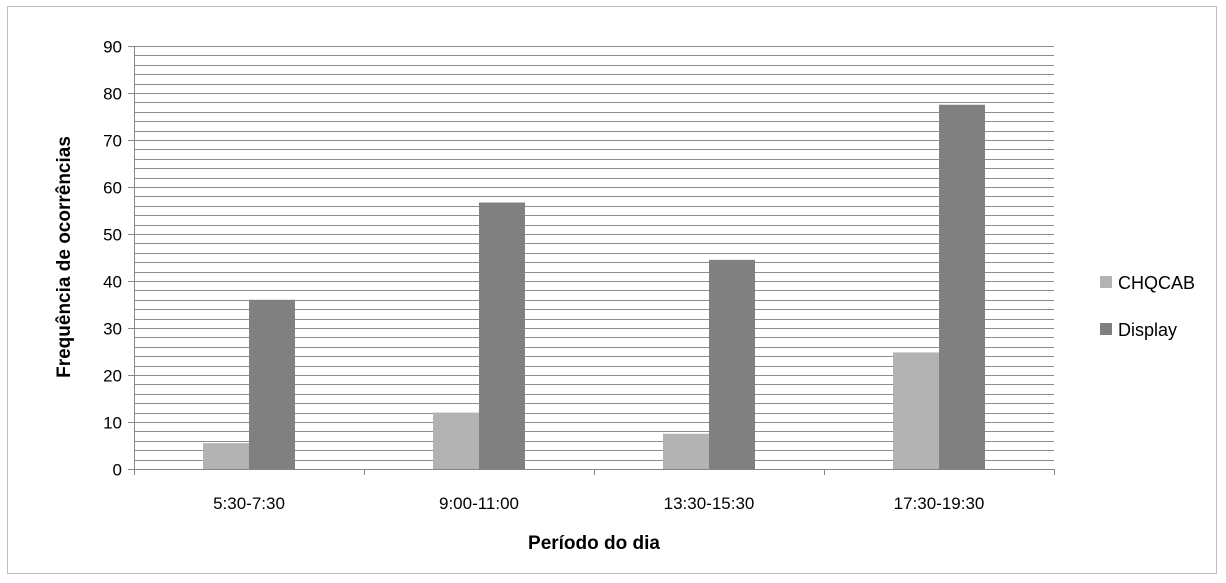  Describe the element at coordinates (117, 470) in the screenshot. I see `y-tick-label: 0` at that location.